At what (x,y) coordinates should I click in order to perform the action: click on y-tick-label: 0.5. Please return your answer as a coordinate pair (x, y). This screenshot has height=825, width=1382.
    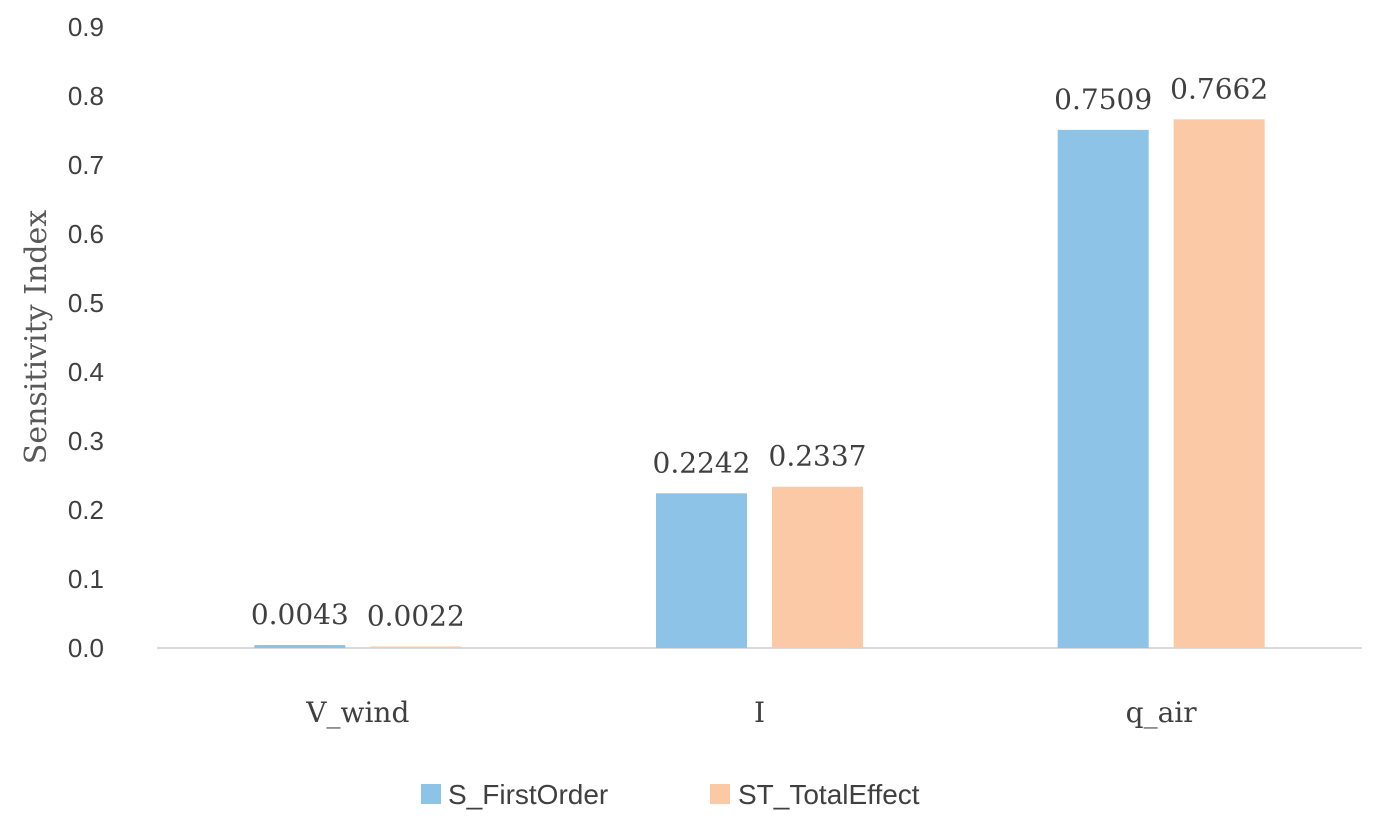
    Looking at the image, I should click on (86, 303).